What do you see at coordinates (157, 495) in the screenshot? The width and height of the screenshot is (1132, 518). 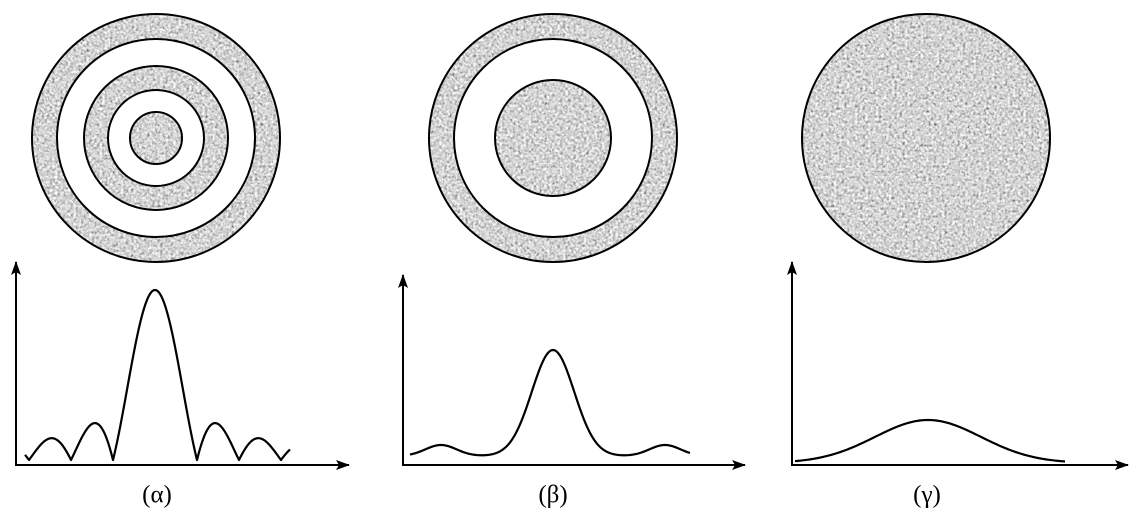 I see `panel-label: (α)` at bounding box center [157, 495].